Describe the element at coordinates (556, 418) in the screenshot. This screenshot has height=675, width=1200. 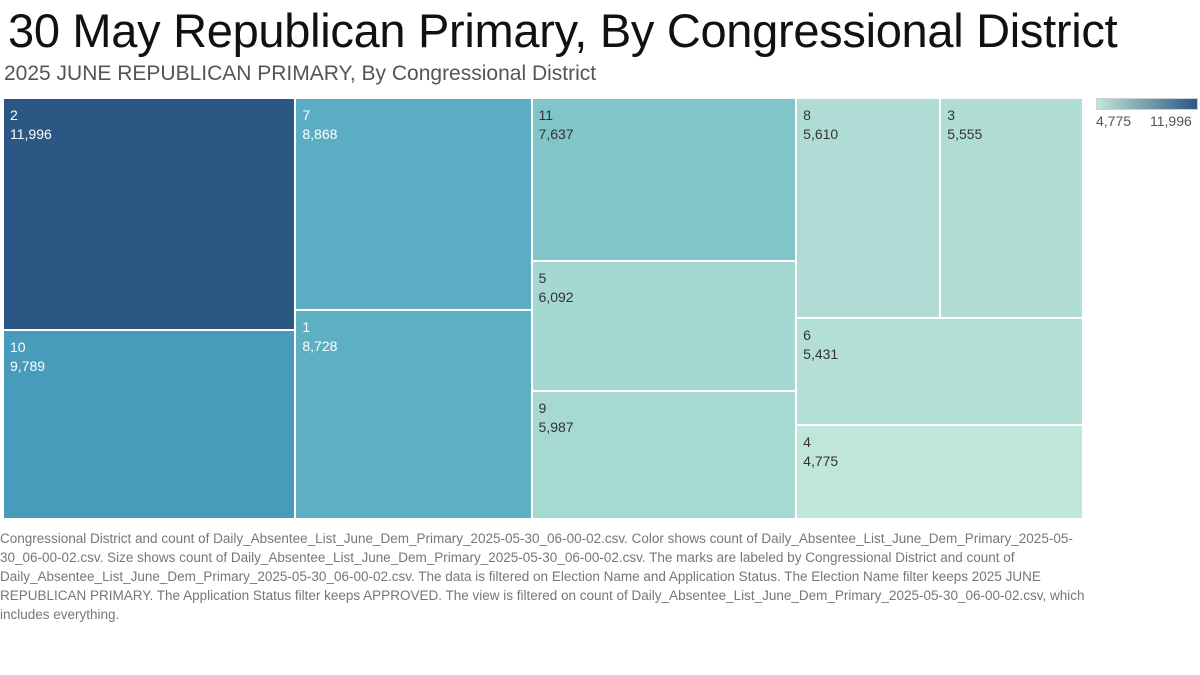
I see `treemap-tile-label: 9 5,987` at that location.